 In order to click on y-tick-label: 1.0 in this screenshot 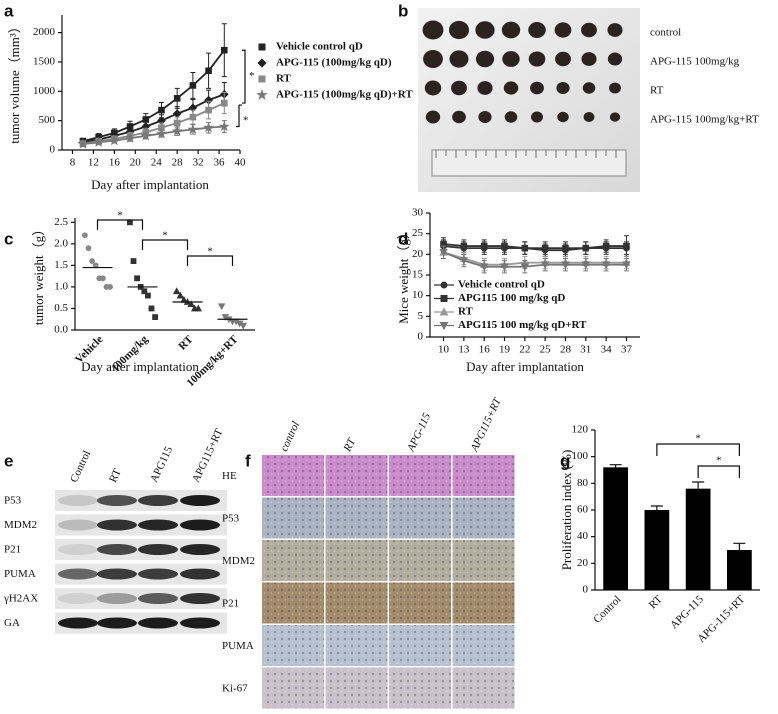, I will do `click(61, 286)`.